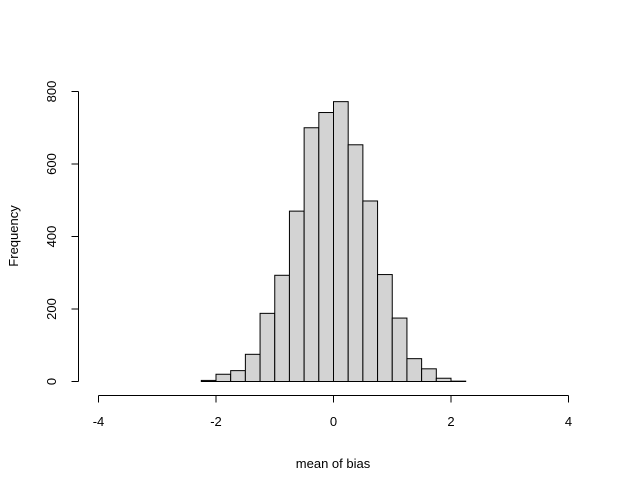 The image size is (628, 491). Describe the element at coordinates (333, 463) in the screenshot. I see `x-axis-title: mean of bias` at that location.